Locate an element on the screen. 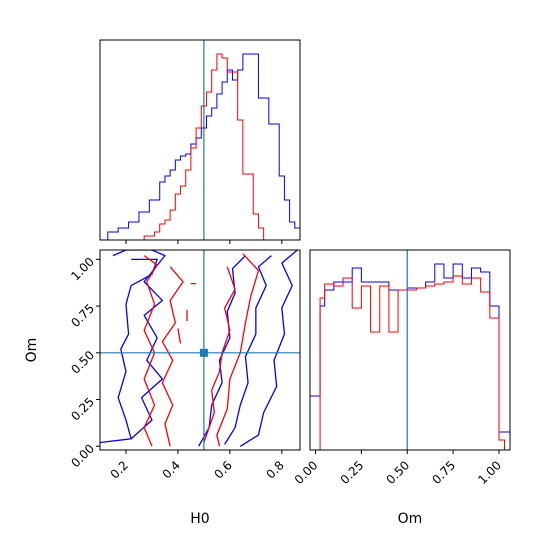 This screenshot has height=550, width=550. x-axis-label-om: Om is located at coordinates (410, 519).